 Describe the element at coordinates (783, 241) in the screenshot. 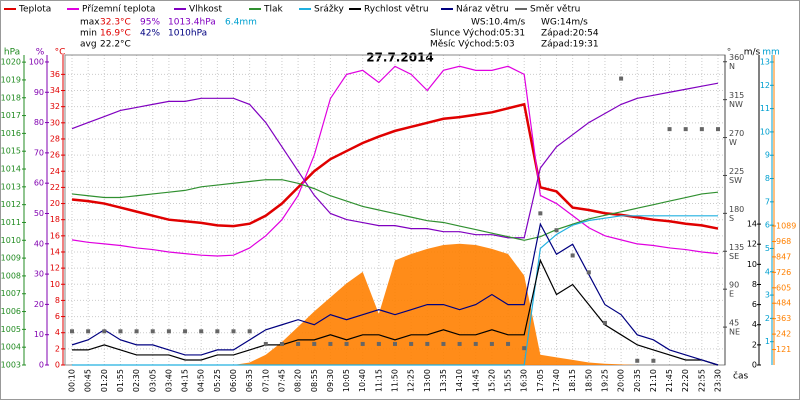

I see `tick-label: 968` at that location.